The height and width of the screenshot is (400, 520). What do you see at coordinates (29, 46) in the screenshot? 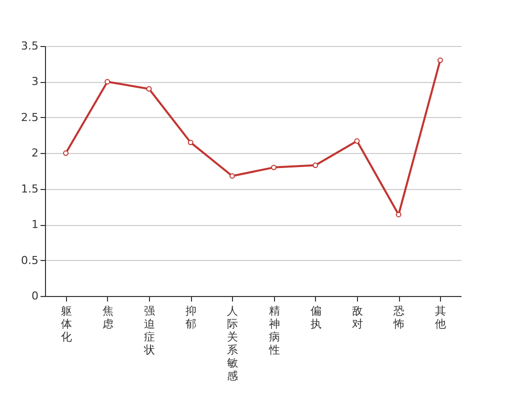
I see `y-tick-label: 3.5` at bounding box center [29, 46].